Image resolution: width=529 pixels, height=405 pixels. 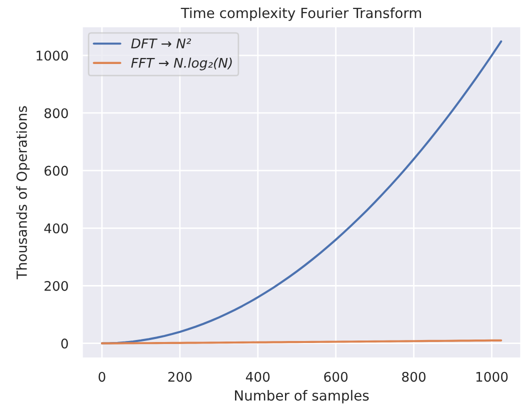 I want to click on legend-label: FFT → N.log₂(N), so click(x=181, y=64).